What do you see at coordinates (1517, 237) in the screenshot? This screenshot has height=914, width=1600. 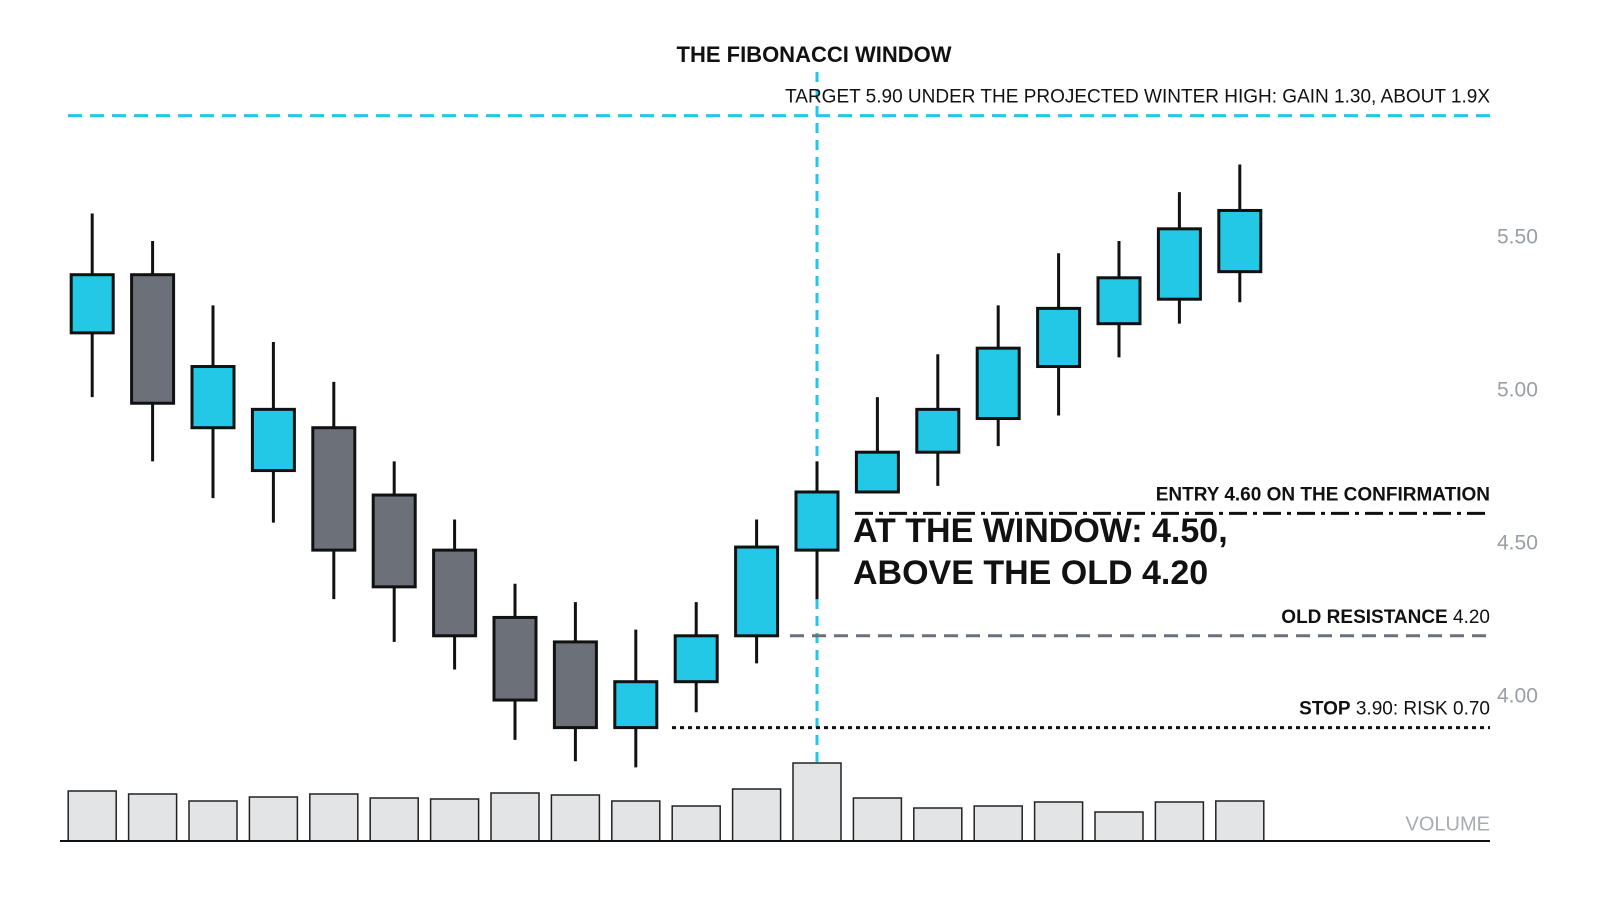 I see `y-tick-label: 5.50` at bounding box center [1517, 237].